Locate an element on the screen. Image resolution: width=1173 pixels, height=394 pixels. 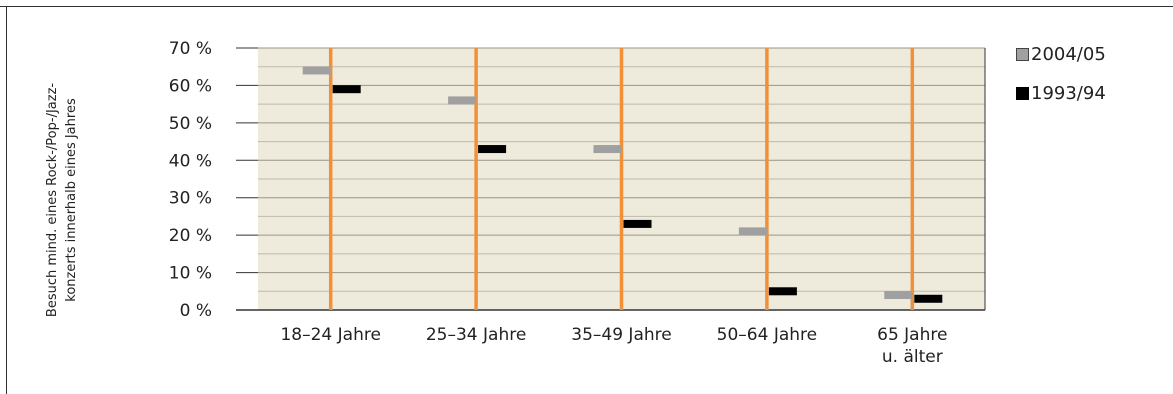
y-tick-label: 30 % is located at coordinates (190, 199).